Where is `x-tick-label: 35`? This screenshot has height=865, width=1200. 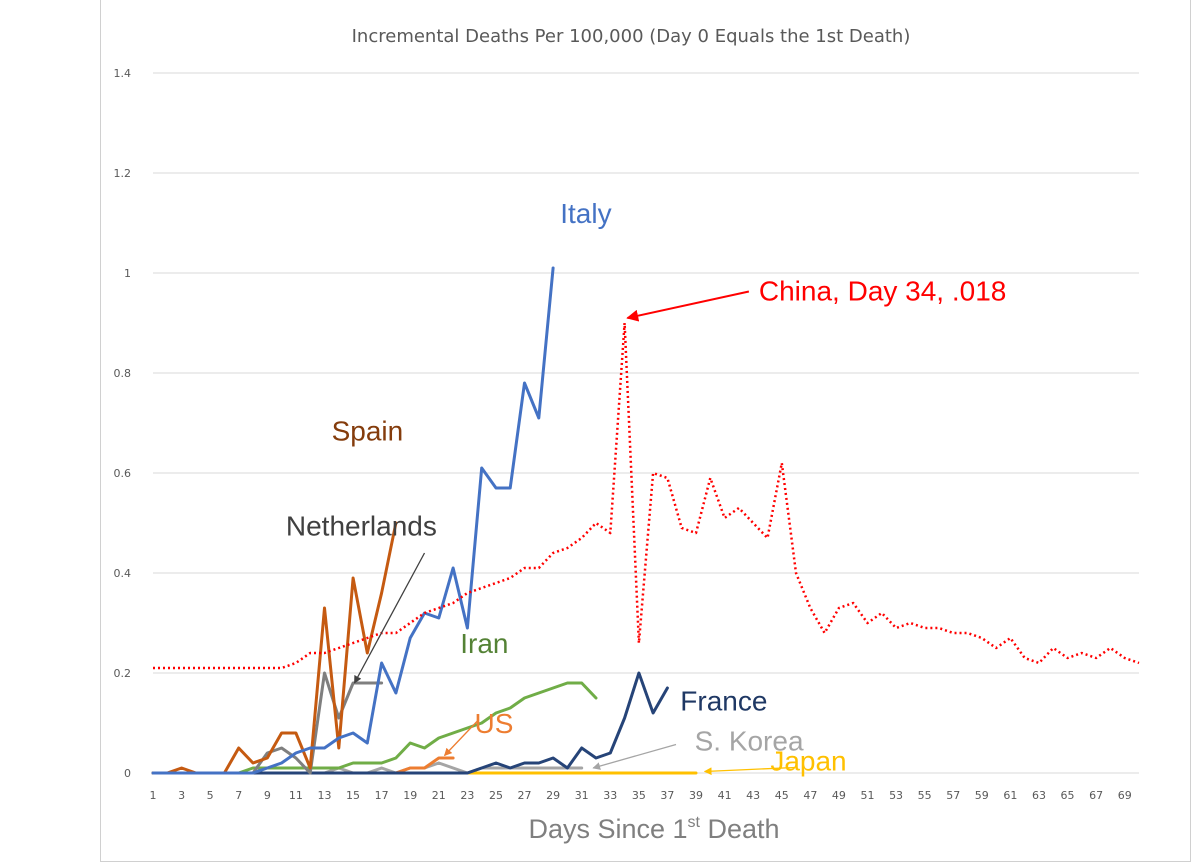
x-tick-label: 35 is located at coordinates (639, 795).